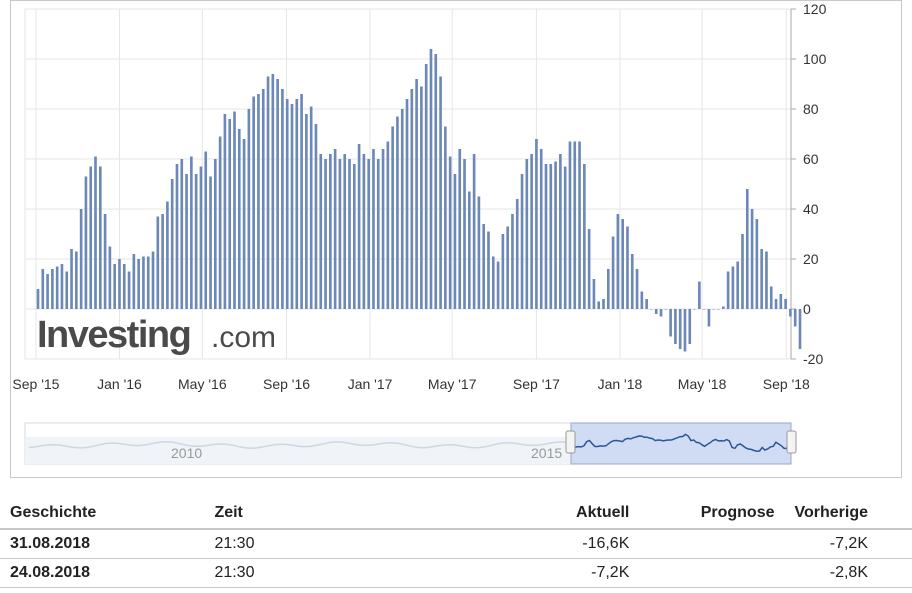 Image resolution: width=912 pixels, height=593 pixels. Describe the element at coordinates (527, 544) in the screenshot. I see `row-actual: -16,6K` at that location.